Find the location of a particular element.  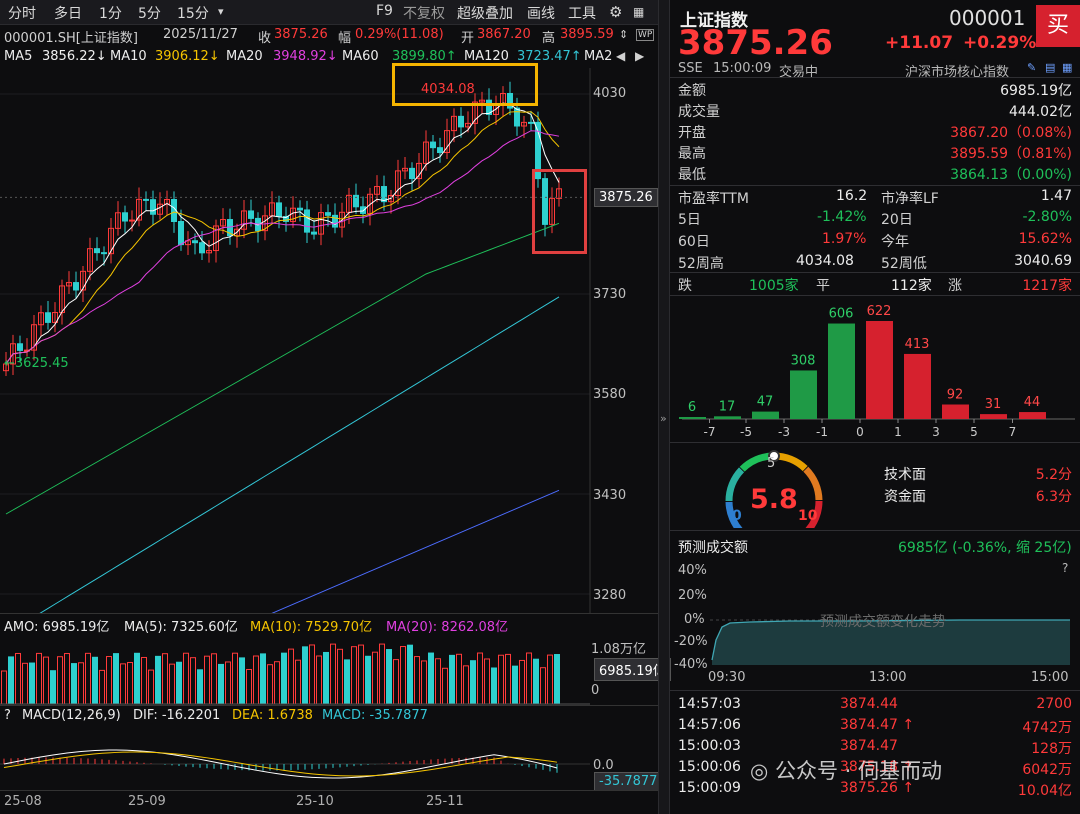

ma120-label: MA120 is located at coordinates (486, 56).